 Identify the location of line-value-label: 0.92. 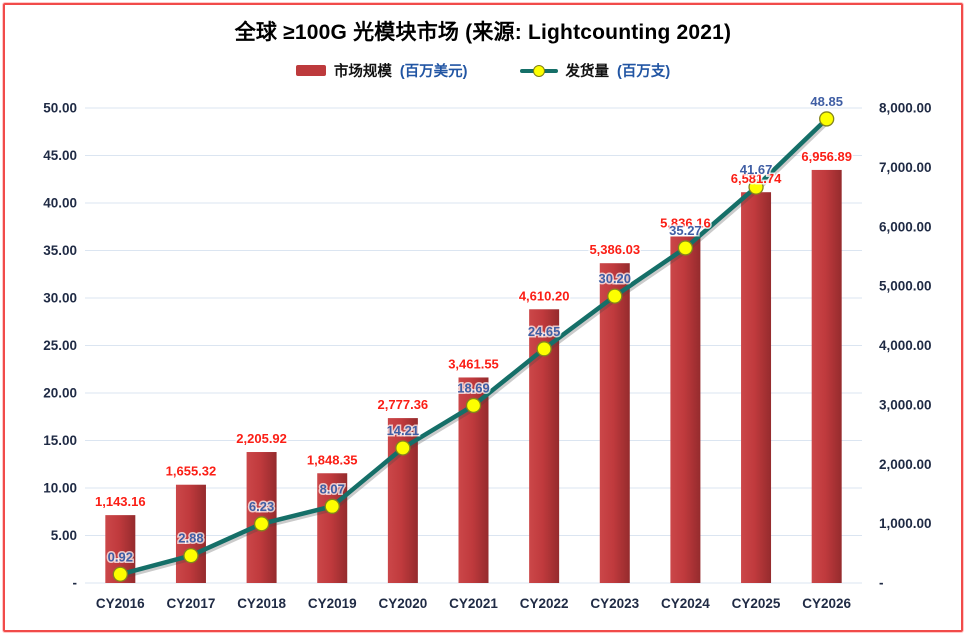
(120, 556).